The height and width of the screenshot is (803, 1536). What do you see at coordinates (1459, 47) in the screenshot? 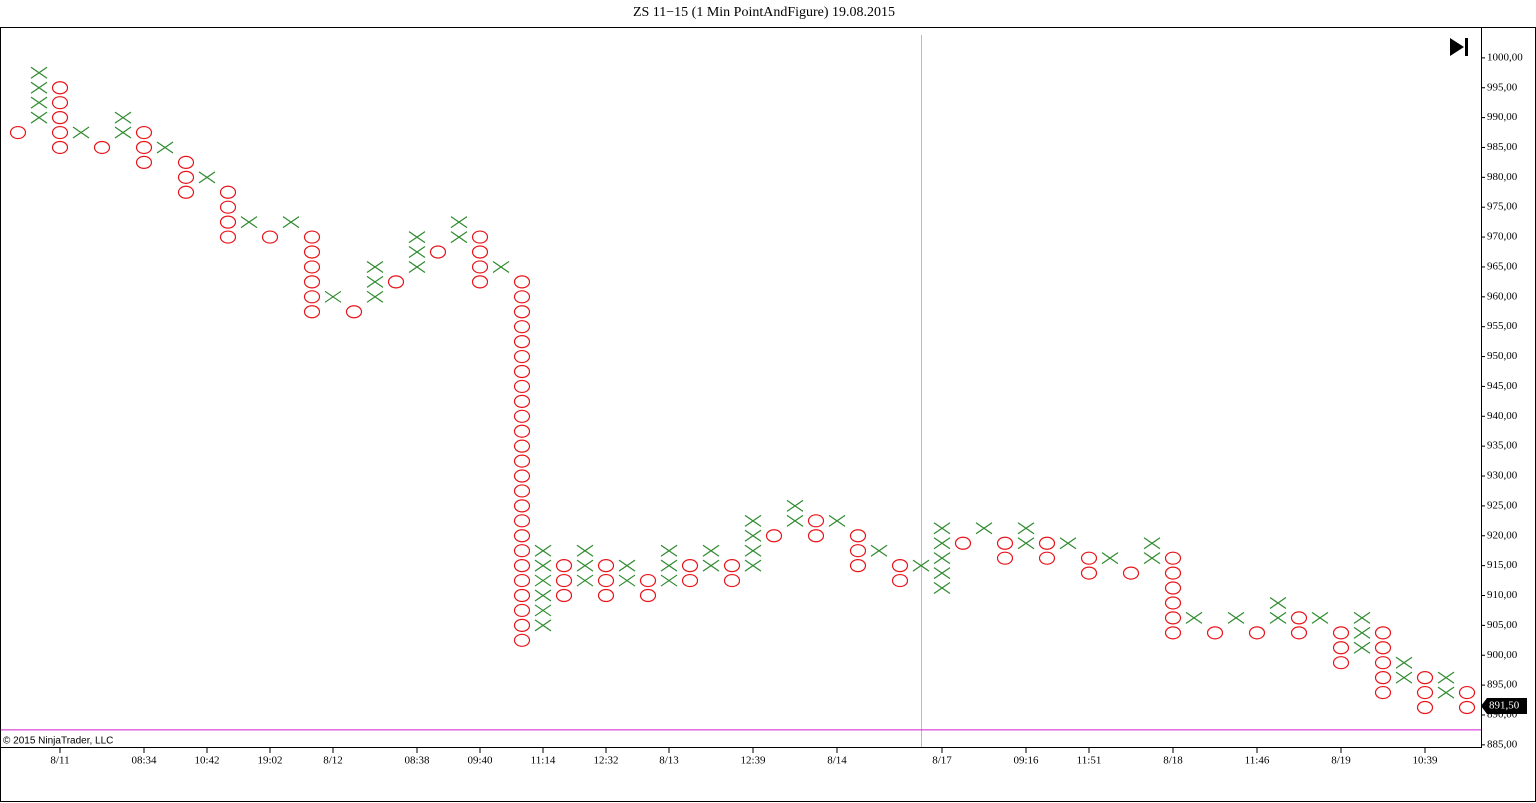
I see `scroll-end-icon` at bounding box center [1459, 47].